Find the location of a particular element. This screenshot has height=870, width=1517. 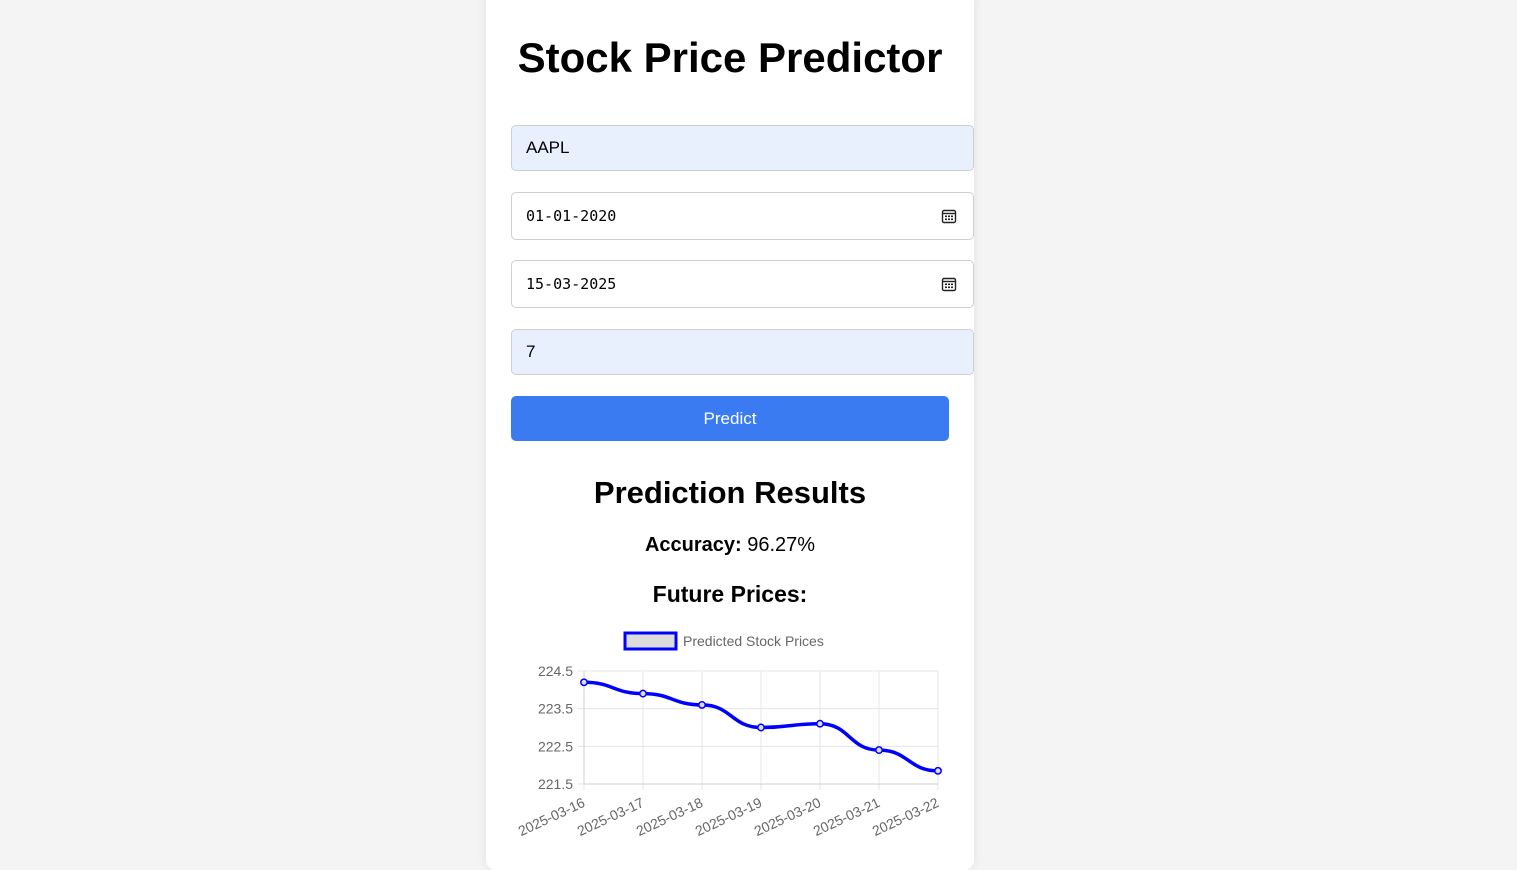

days-input-value: 7 is located at coordinates (742, 352).